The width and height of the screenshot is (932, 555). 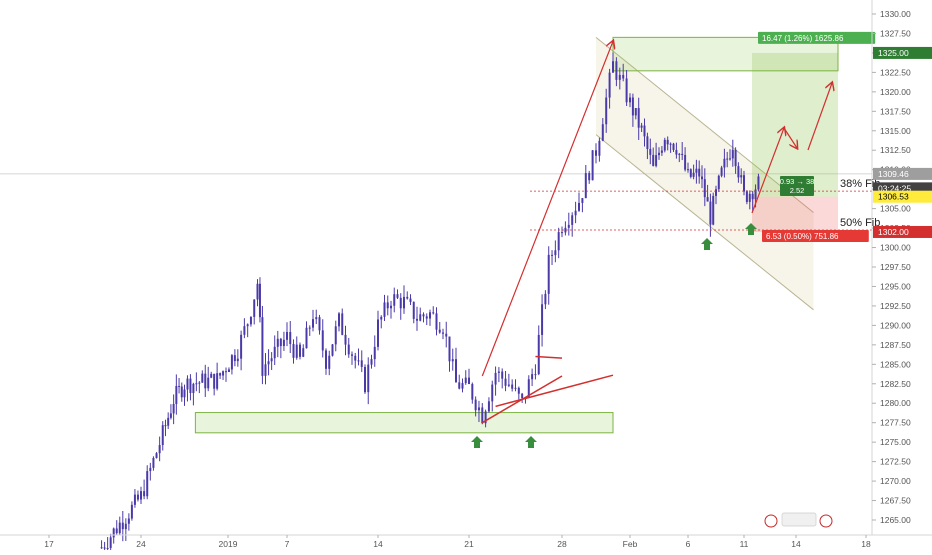 I want to click on price-tick-label: 1282.50, so click(x=895, y=384).